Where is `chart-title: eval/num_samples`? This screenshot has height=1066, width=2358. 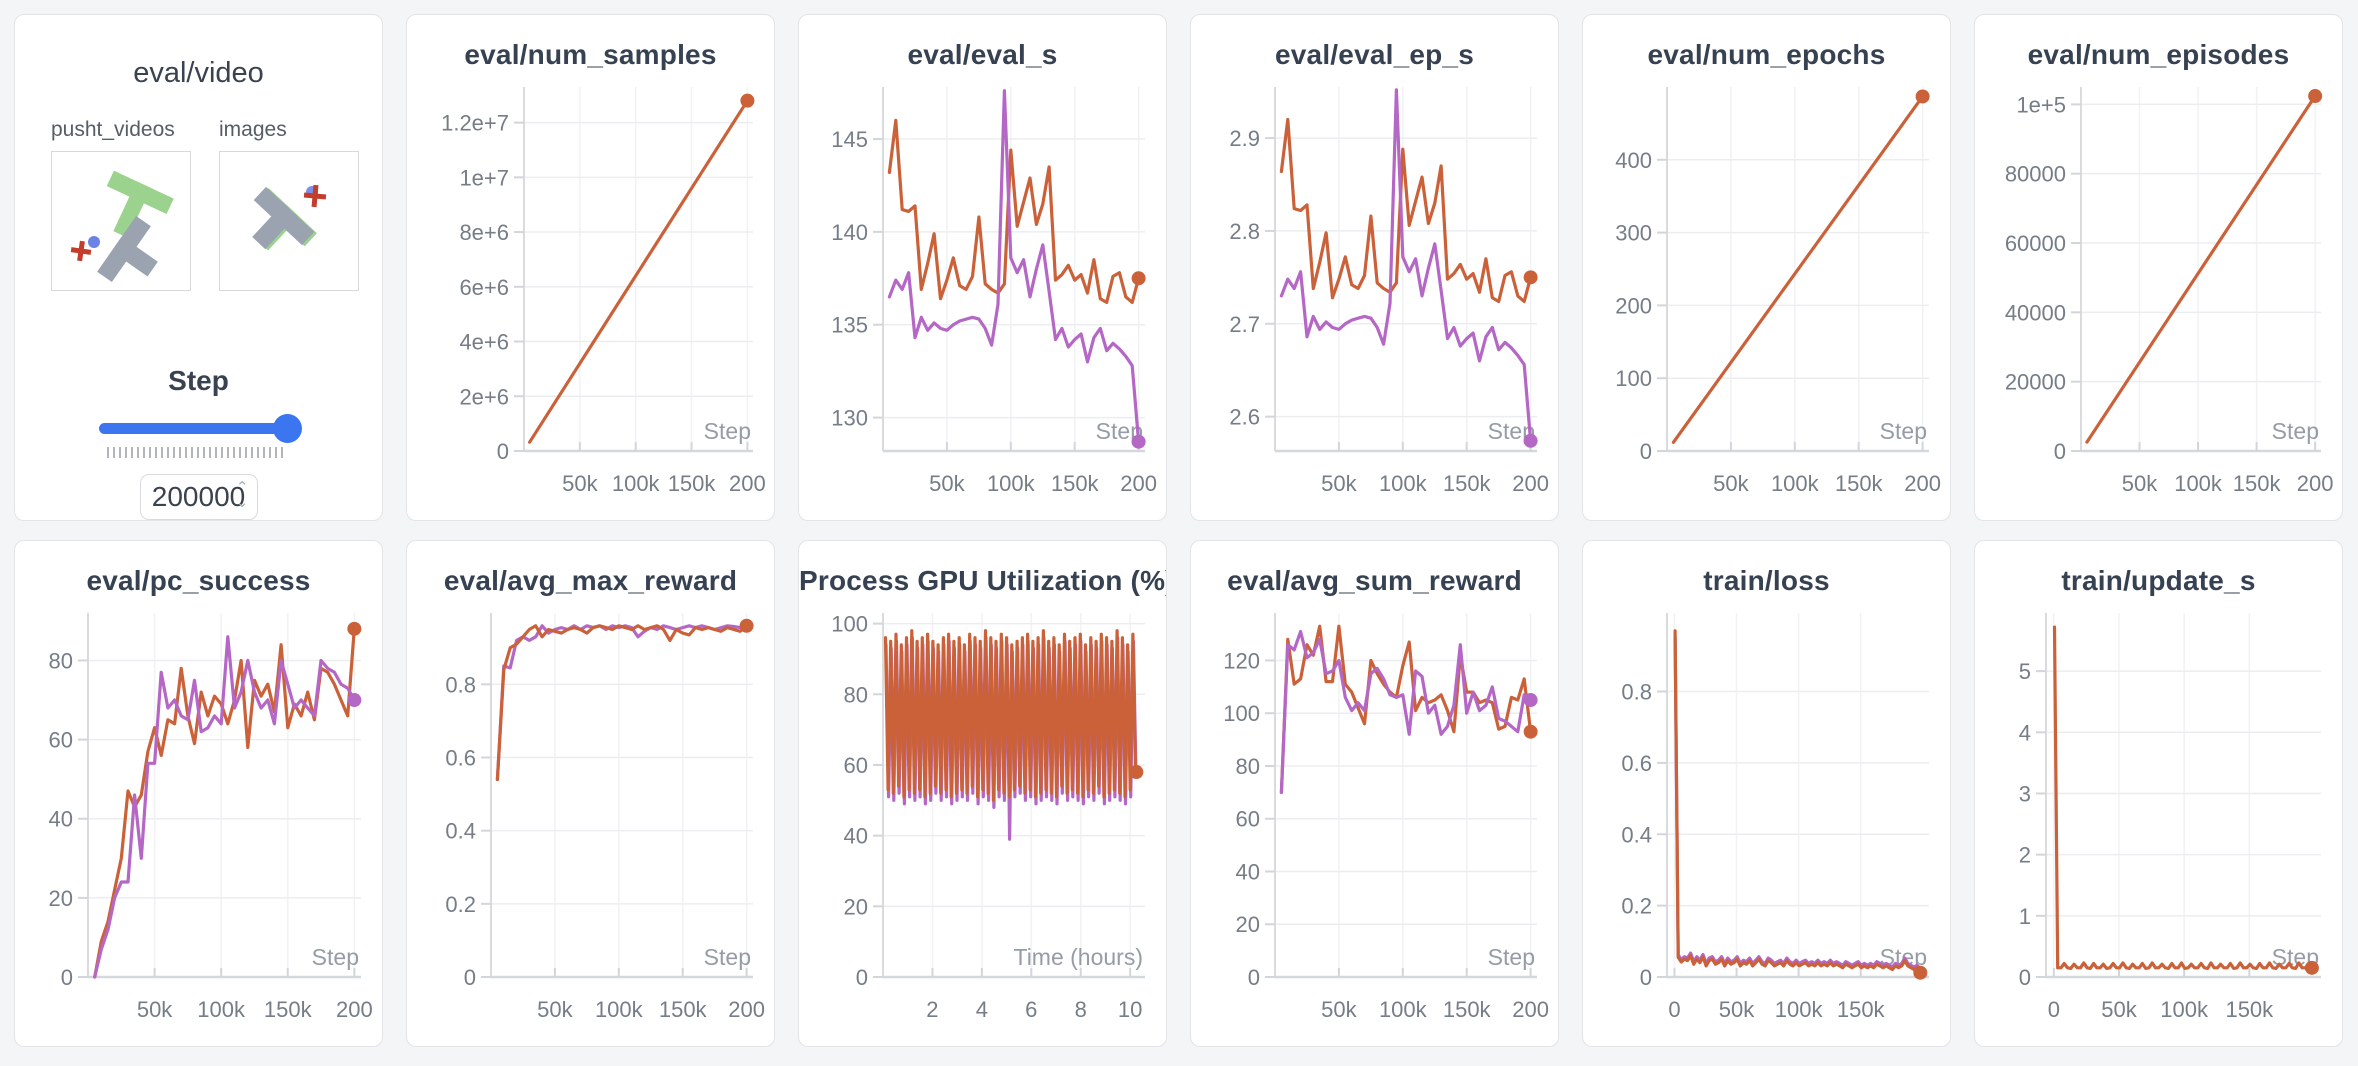
chart-title: eval/num_samples is located at coordinates (590, 54).